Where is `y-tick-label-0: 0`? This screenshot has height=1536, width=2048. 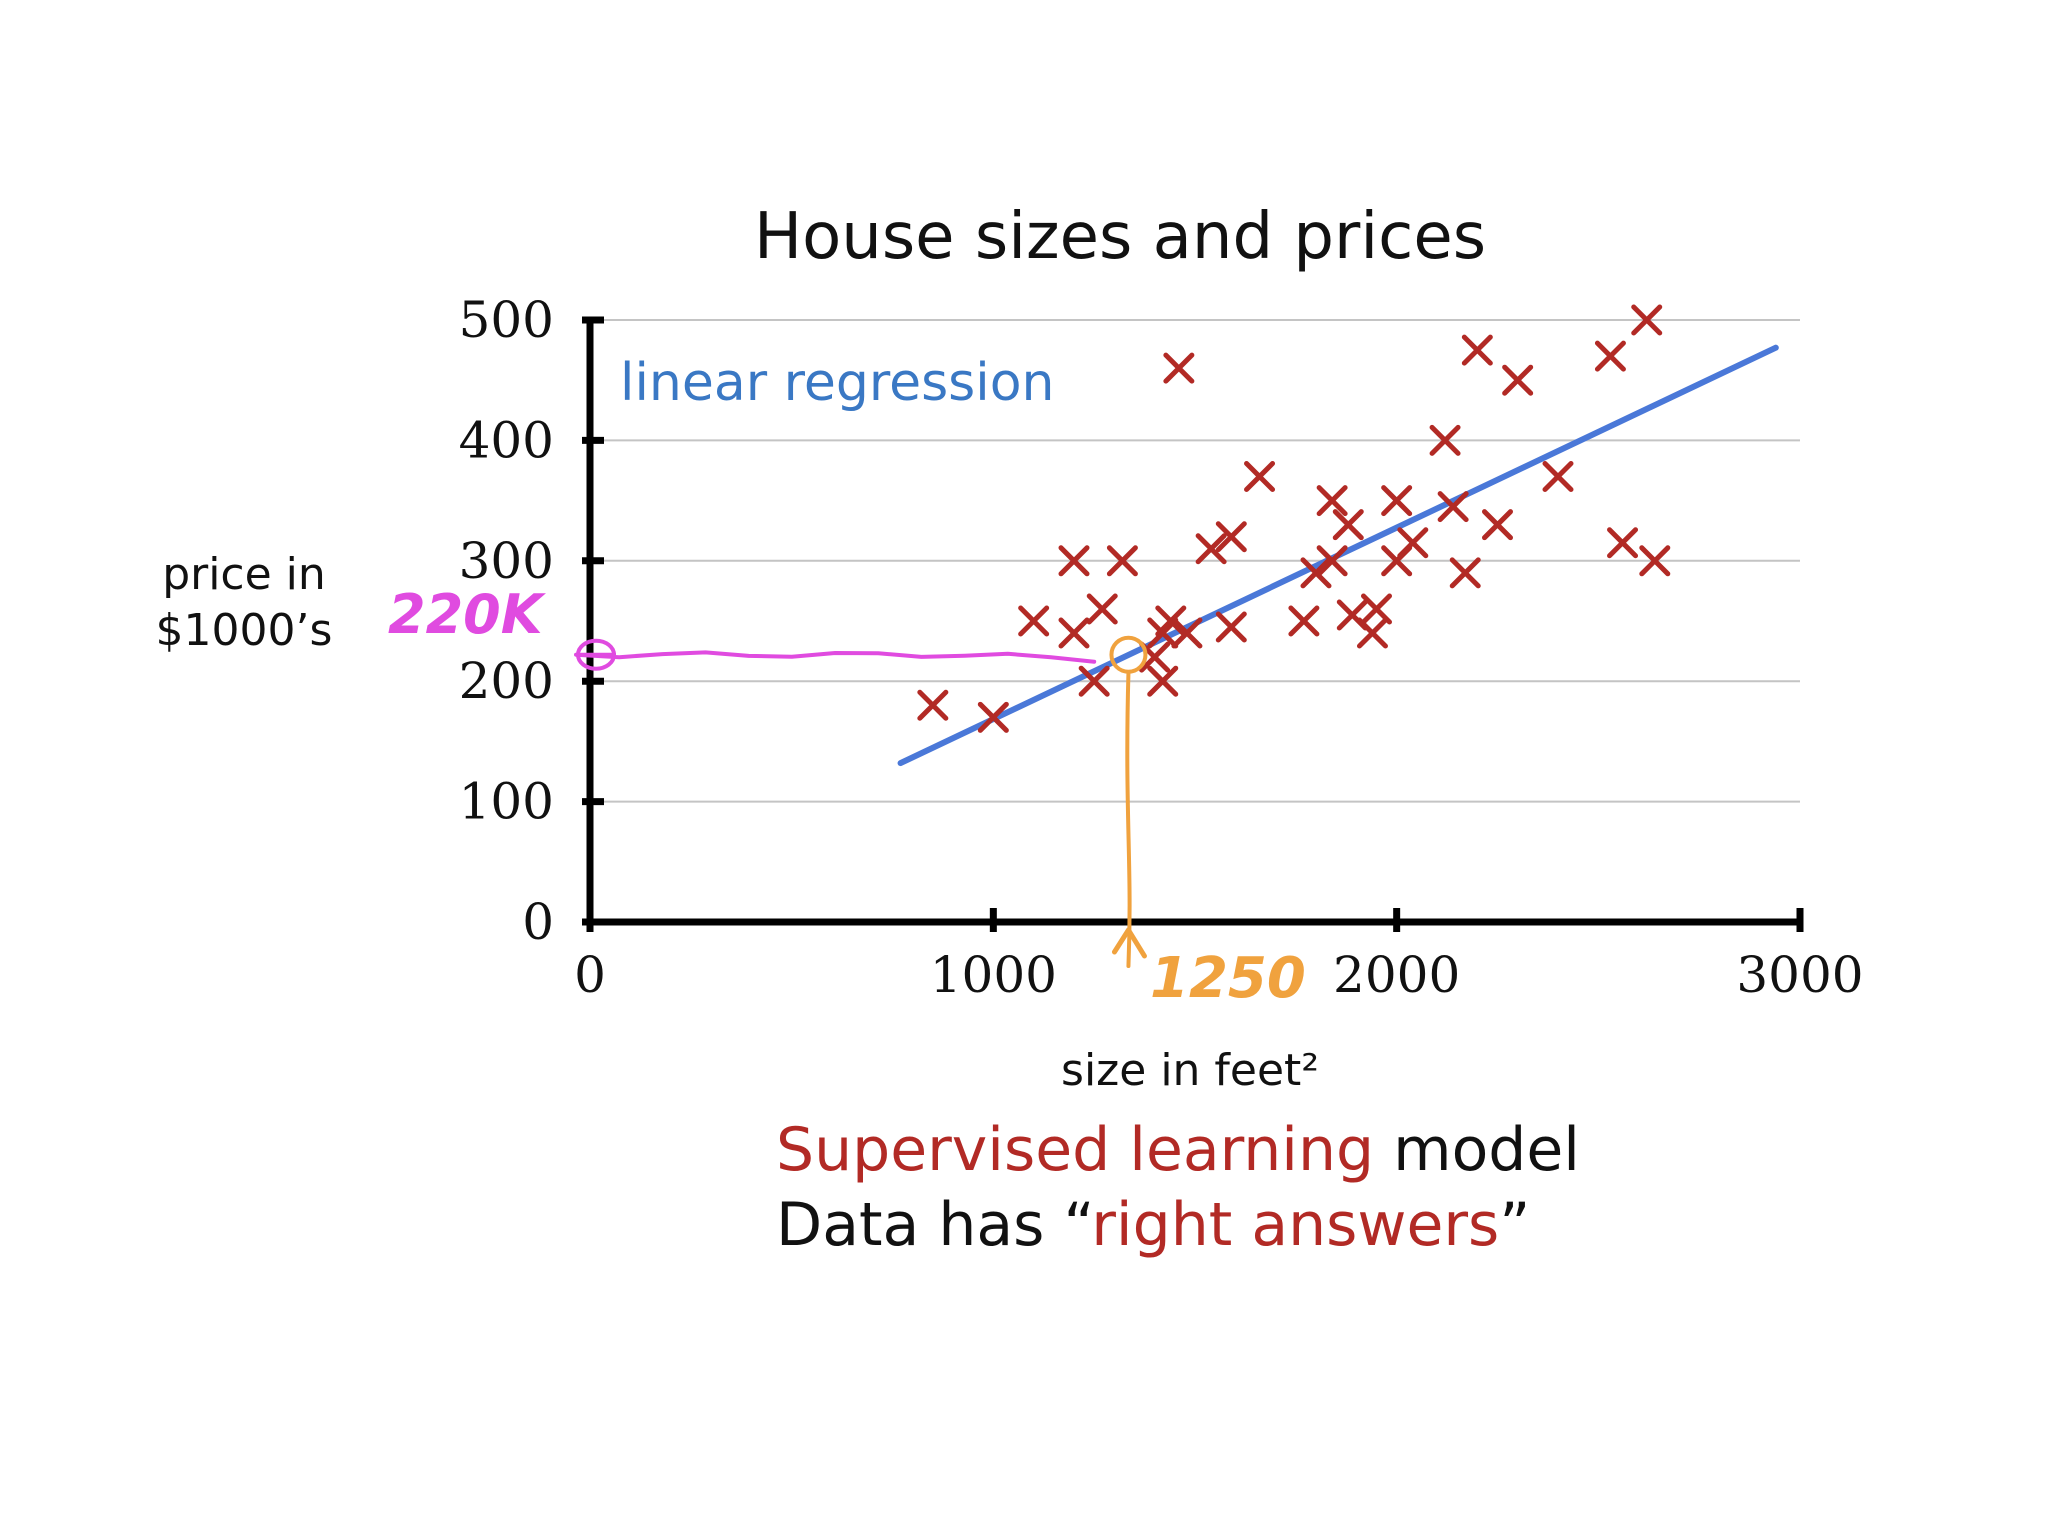
y-tick-label-0: 0 is located at coordinates (538, 922).